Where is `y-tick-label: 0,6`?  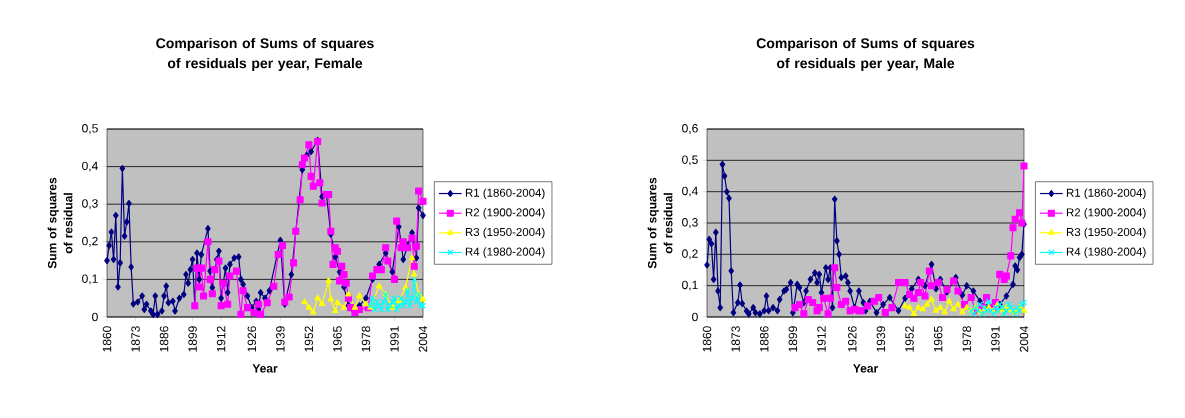
y-tick-label: 0,6 is located at coordinates (690, 129).